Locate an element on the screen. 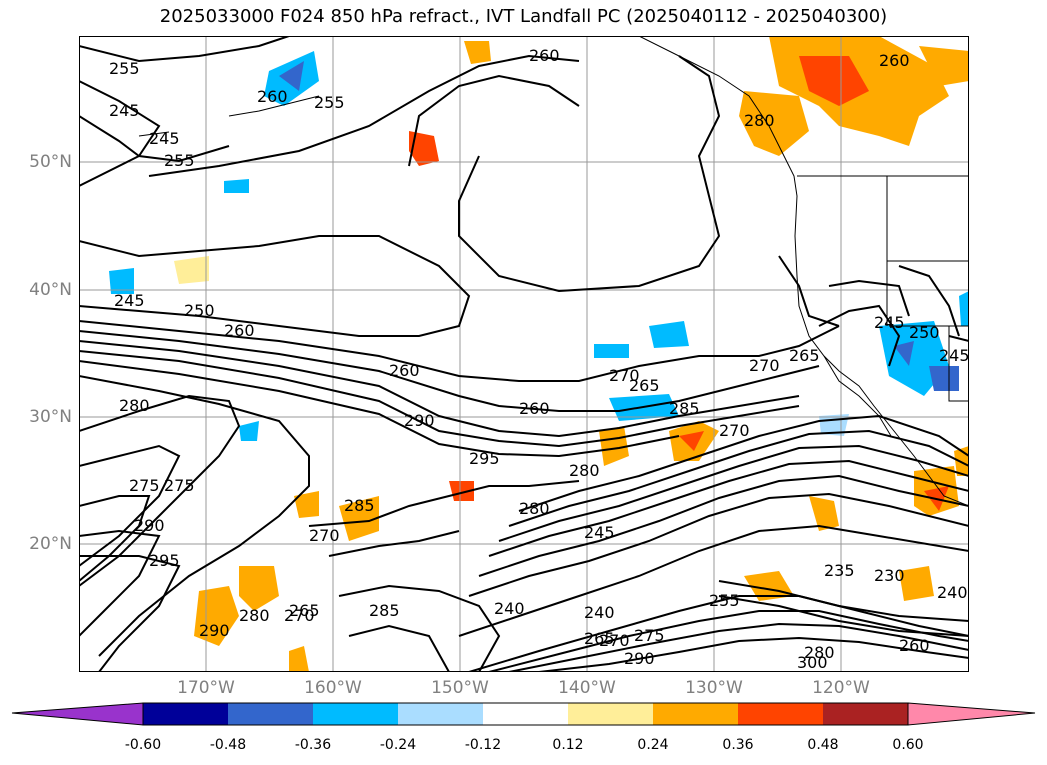 The height and width of the screenshot is (765, 1047). colorbar-tick-label: -0.60 is located at coordinates (143, 745).